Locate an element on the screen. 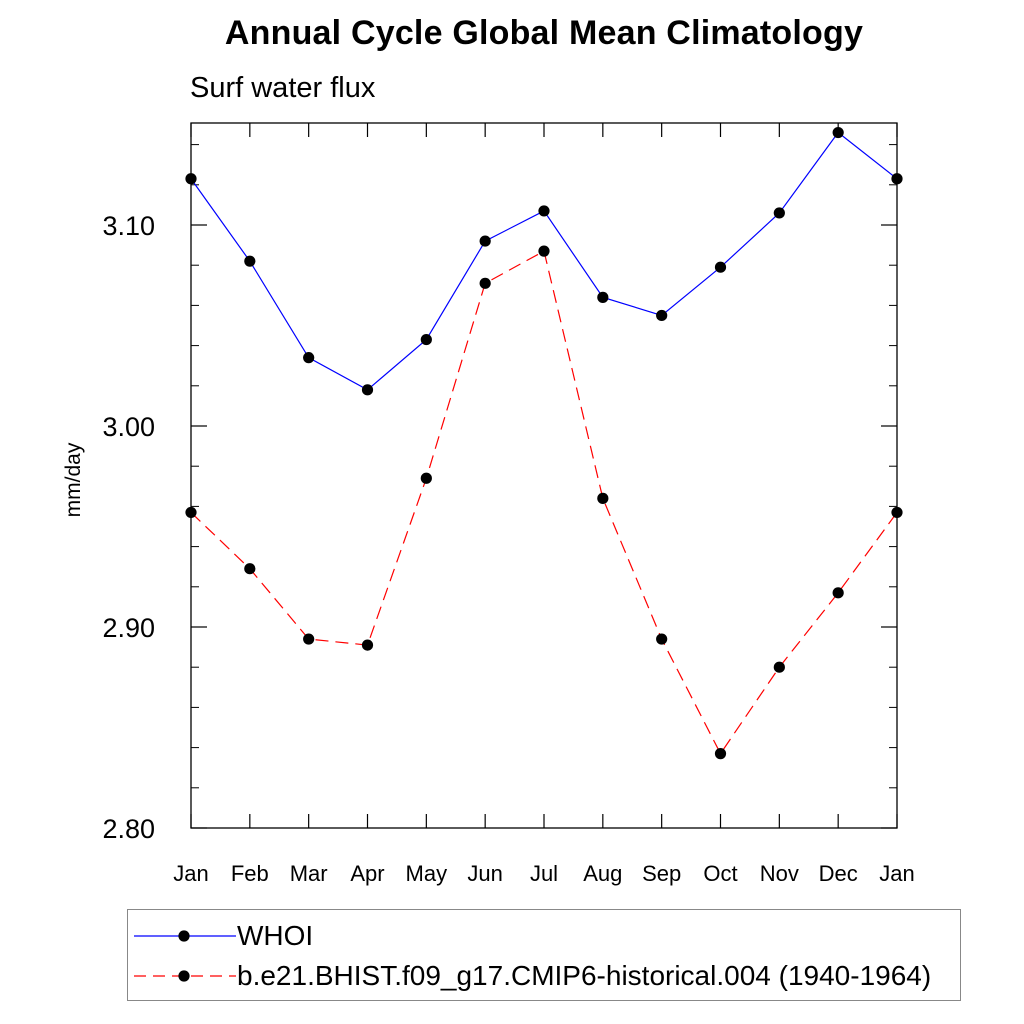  x-tick-label: Jun is located at coordinates (484, 873).